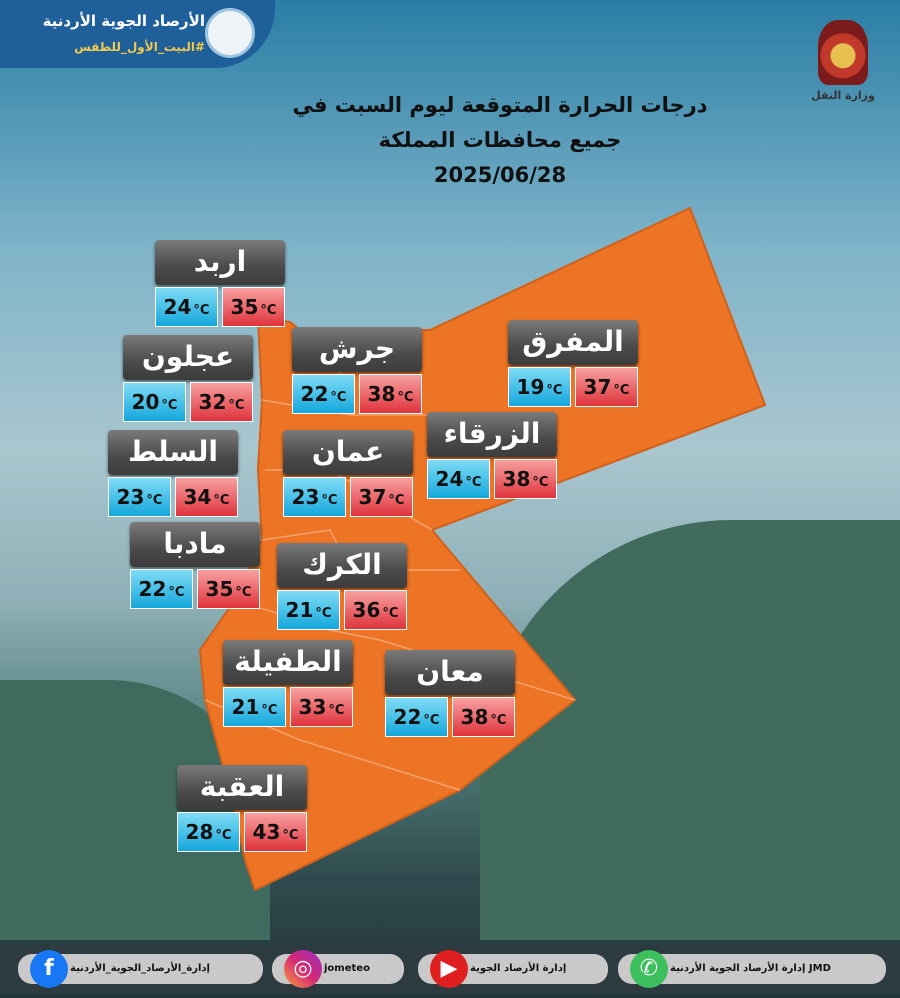 The height and width of the screenshot is (998, 900). I want to click on whatsapp-handle: إدارة الأرصاد الجوية الأردنية JMD, so click(750, 968).